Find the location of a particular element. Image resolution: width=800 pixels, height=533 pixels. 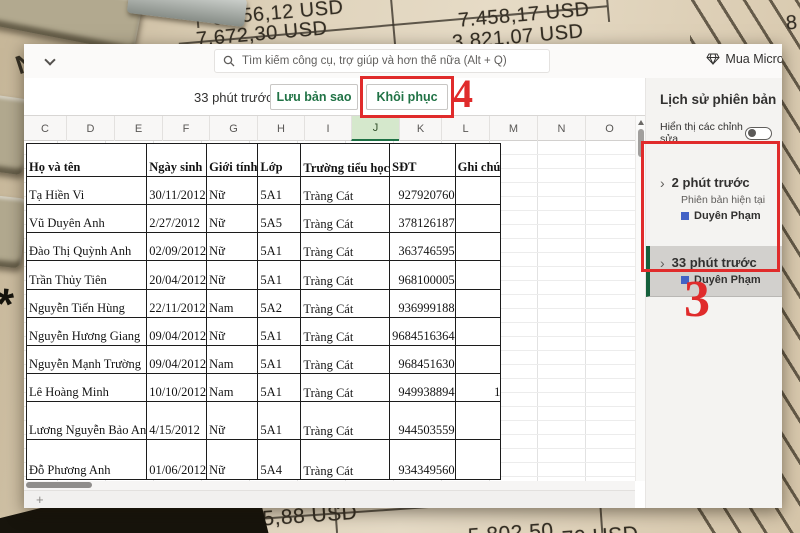

table-cell: Vũ Duyên Anh is located at coordinates (86, 218).